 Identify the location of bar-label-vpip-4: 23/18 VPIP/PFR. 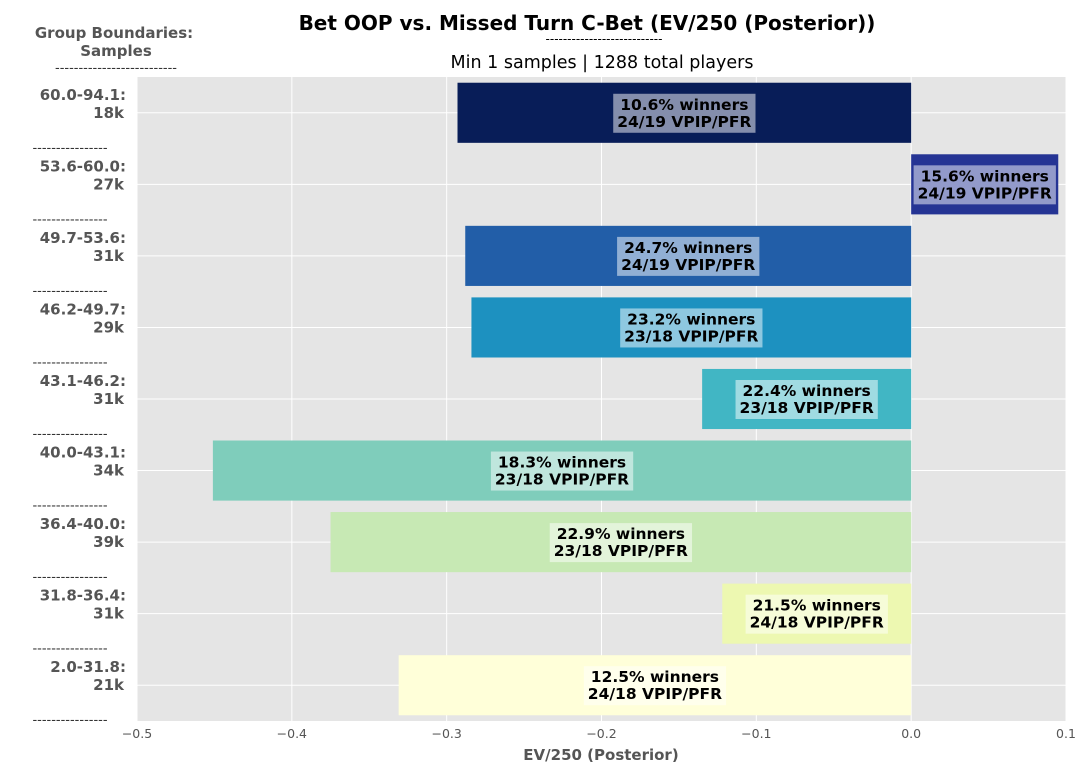
(807, 408).